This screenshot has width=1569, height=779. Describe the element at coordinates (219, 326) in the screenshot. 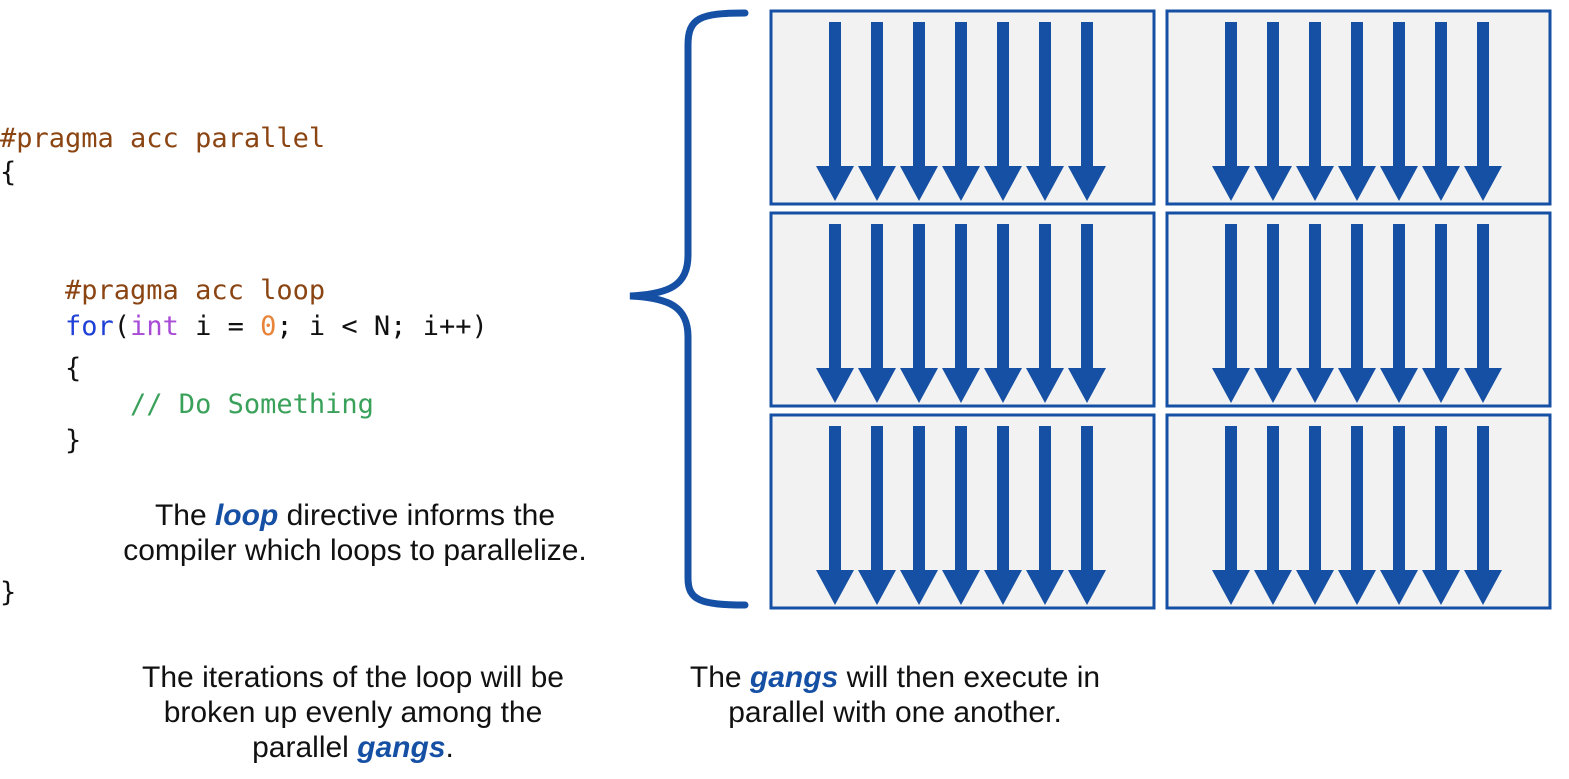

I see `code-assign: i =` at that location.